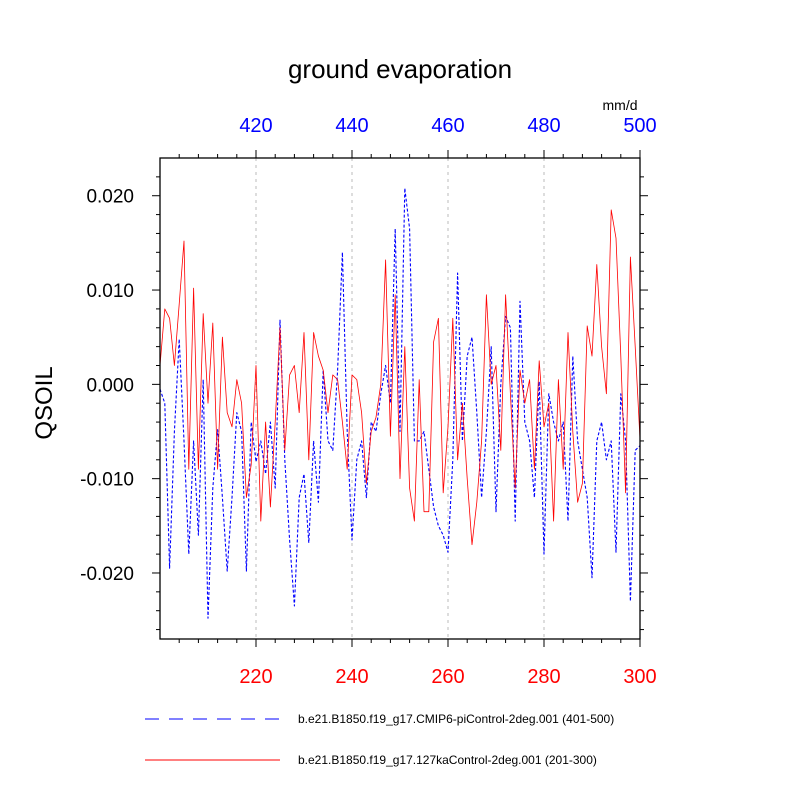 The image size is (800, 800). Describe the element at coordinates (351, 677) in the screenshot. I see `bottom-tick-label-240: 240` at that location.